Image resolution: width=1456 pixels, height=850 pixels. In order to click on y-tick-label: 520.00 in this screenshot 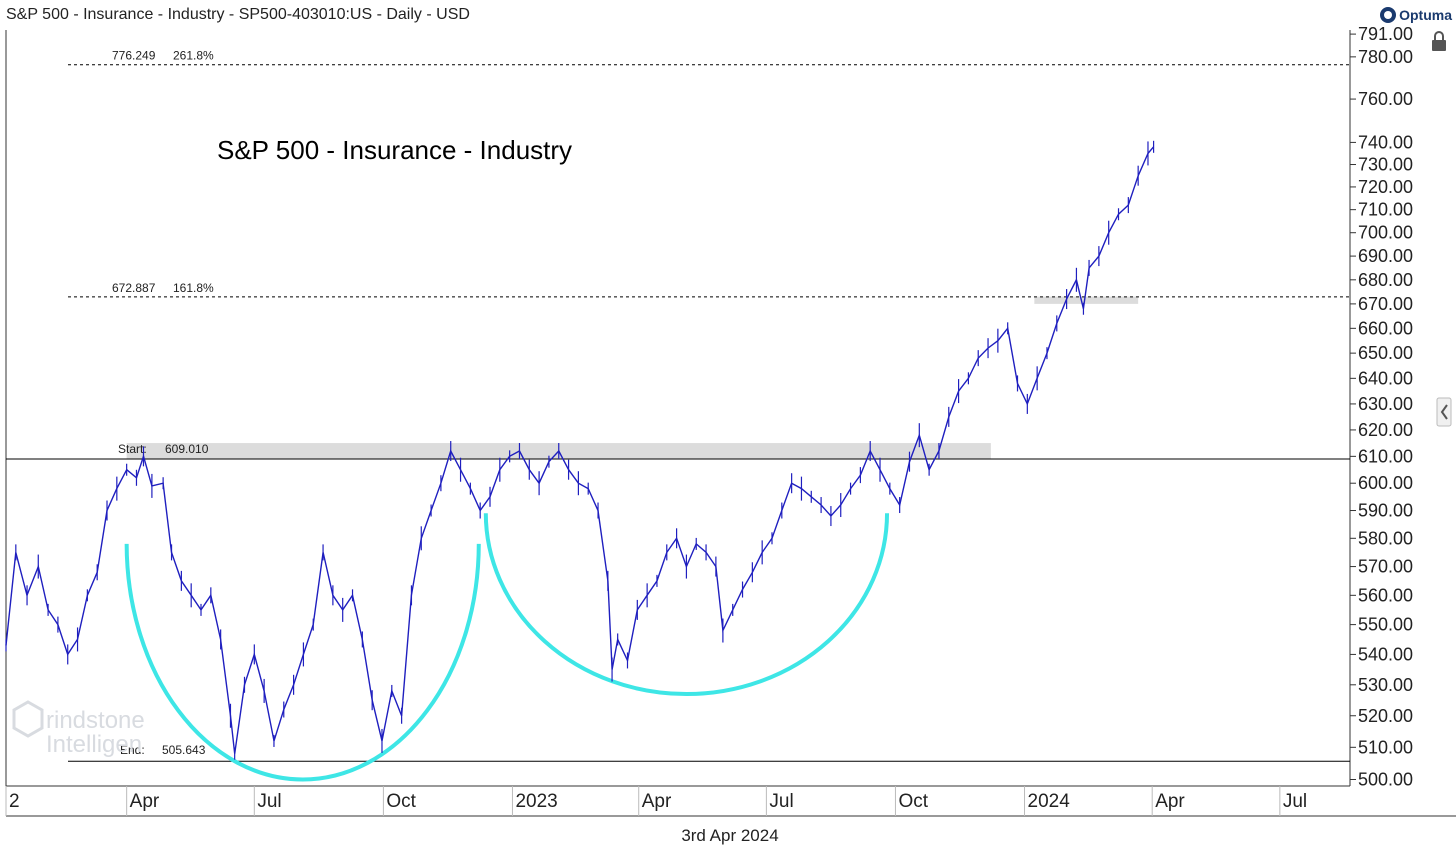, I will do `click(1385, 716)`.